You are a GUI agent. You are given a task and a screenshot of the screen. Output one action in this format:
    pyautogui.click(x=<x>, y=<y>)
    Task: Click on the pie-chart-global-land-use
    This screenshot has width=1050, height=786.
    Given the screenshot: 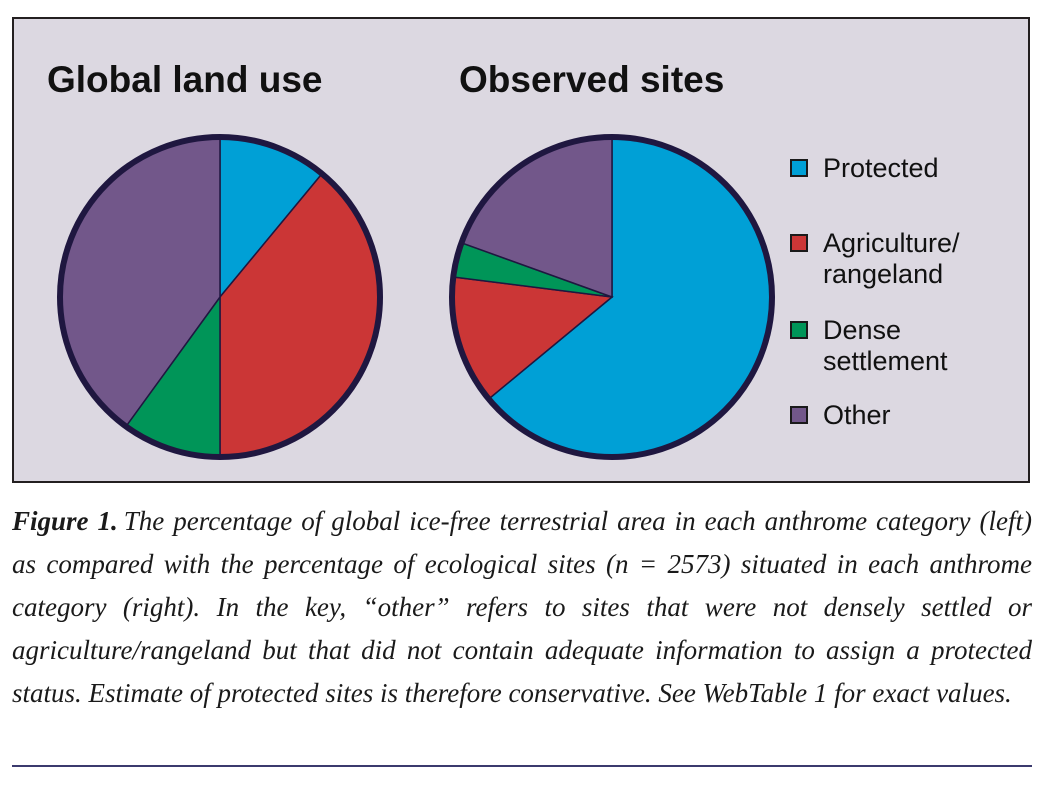 What is the action you would take?
    pyautogui.click(x=220, y=297)
    